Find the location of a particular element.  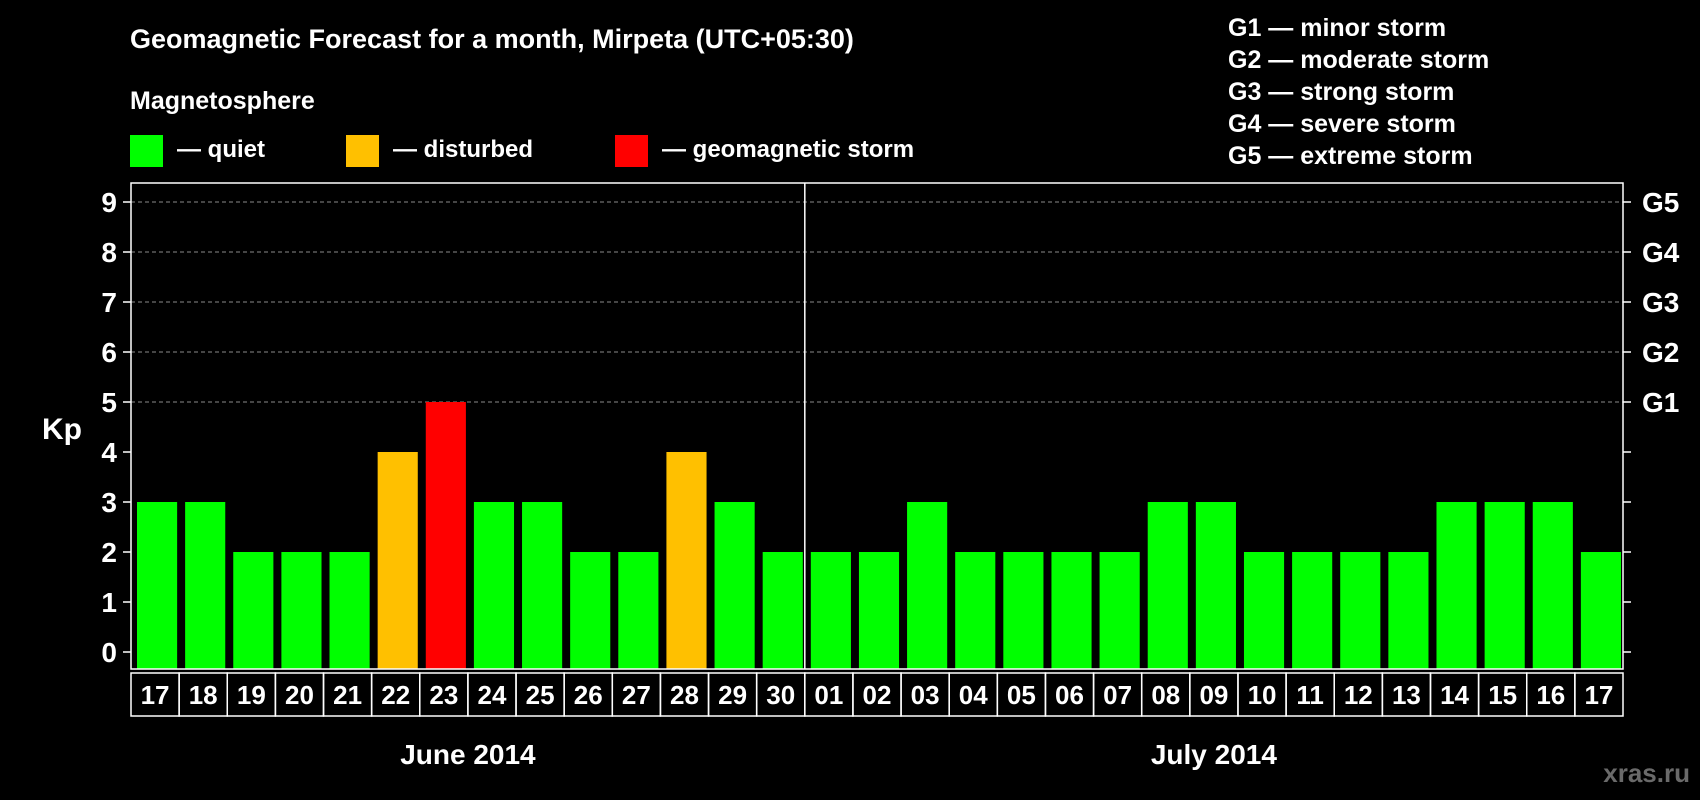

day-label: 01 is located at coordinates (828, 695).